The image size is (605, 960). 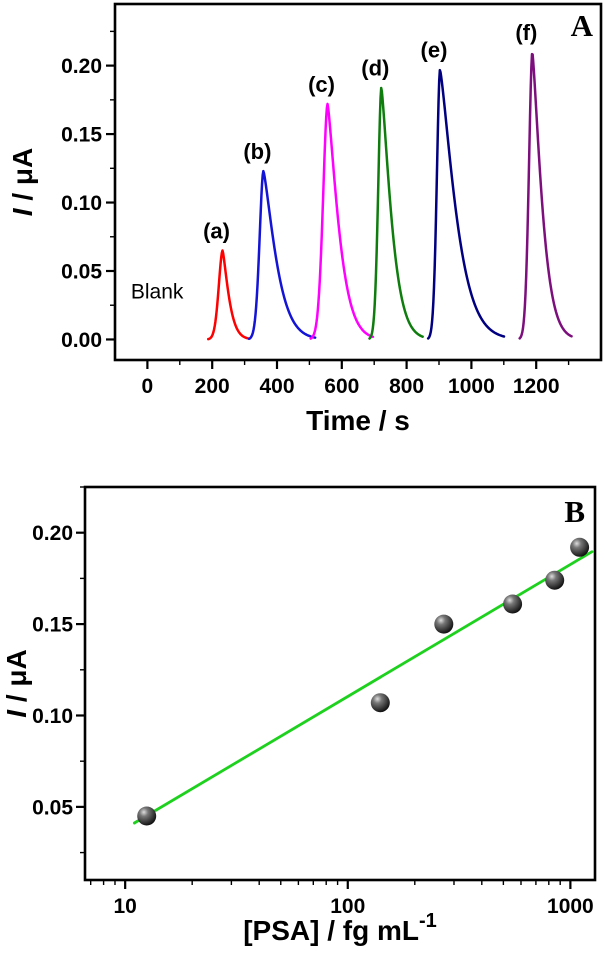 What do you see at coordinates (466, 204) in the screenshot?
I see `peak-curve-e` at bounding box center [466, 204].